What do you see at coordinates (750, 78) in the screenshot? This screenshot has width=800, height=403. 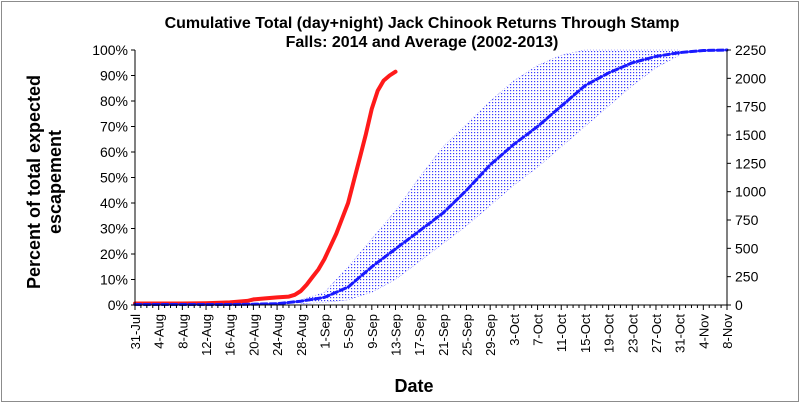 I see `y-right-tick-label: 2000` at bounding box center [750, 78].